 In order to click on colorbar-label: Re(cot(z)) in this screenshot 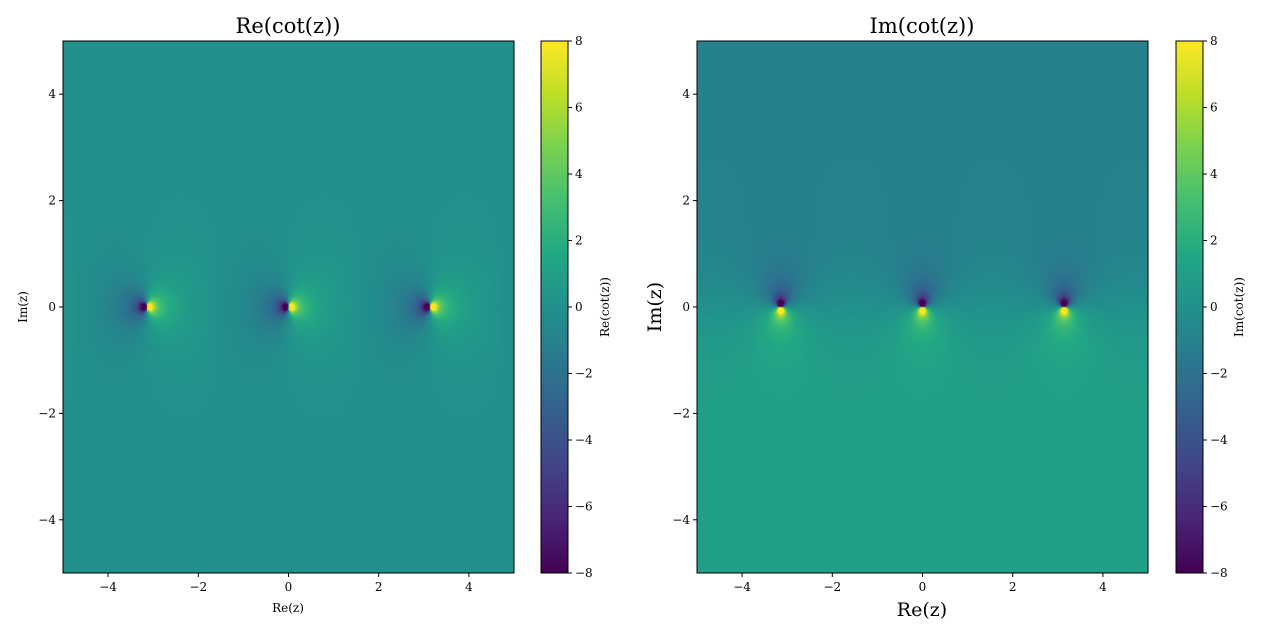, I will do `click(605, 307)`.